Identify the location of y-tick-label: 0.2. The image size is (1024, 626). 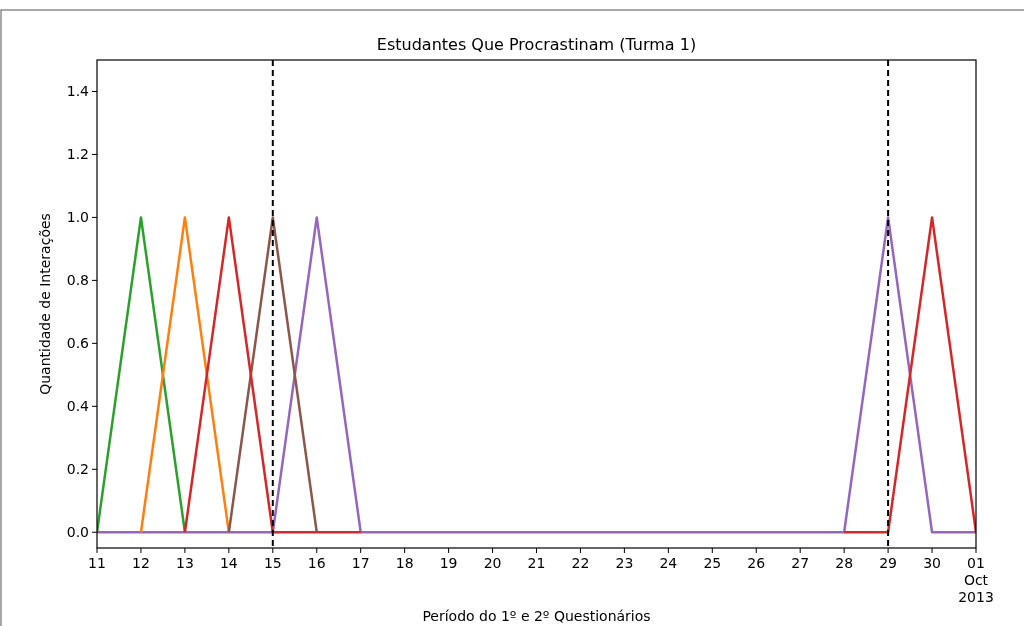
(77, 469).